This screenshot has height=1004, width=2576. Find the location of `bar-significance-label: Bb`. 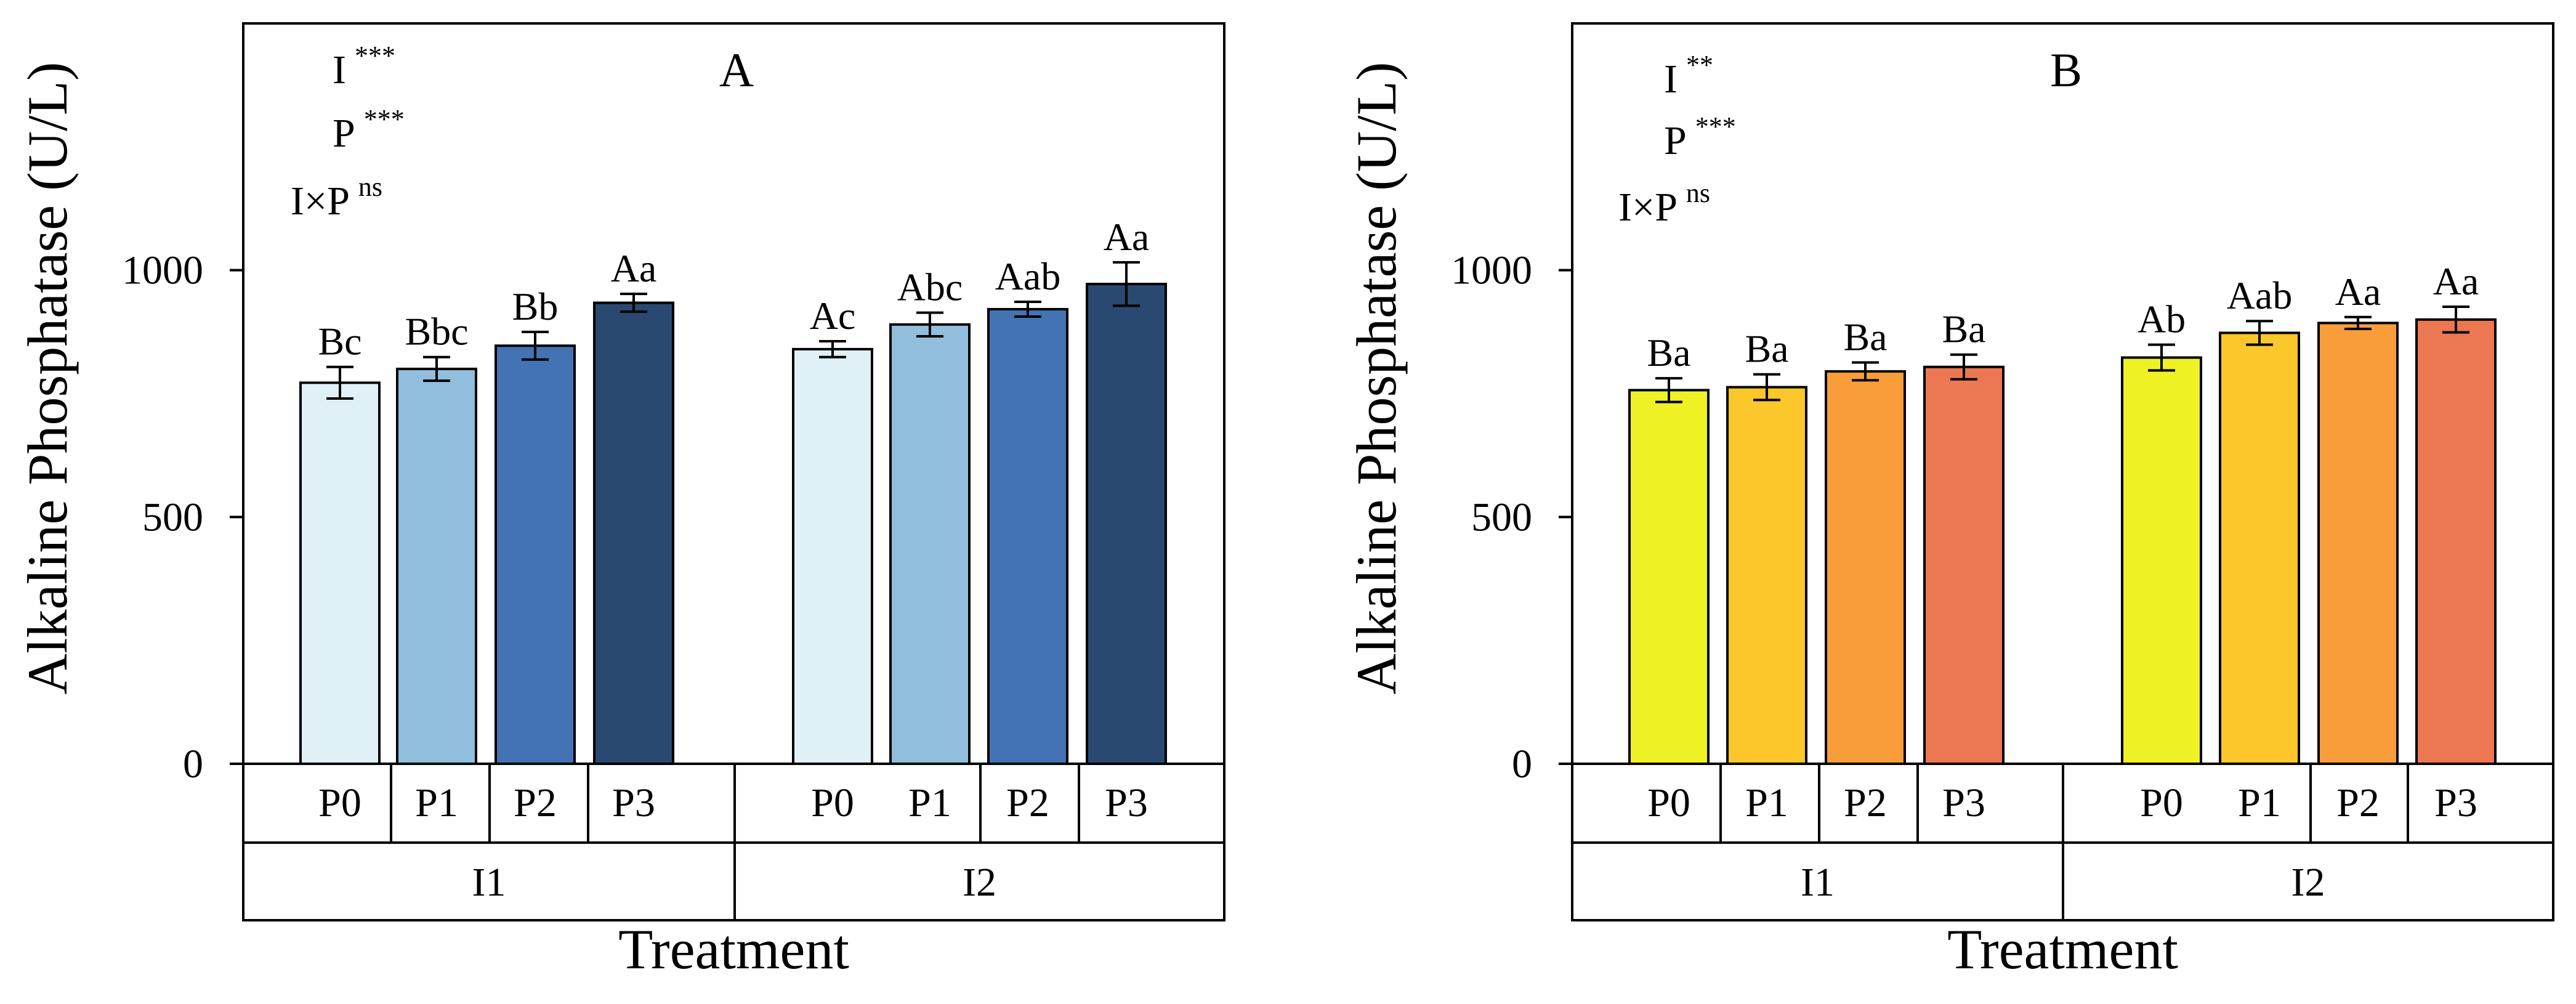

bar-significance-label: Bb is located at coordinates (535, 306).